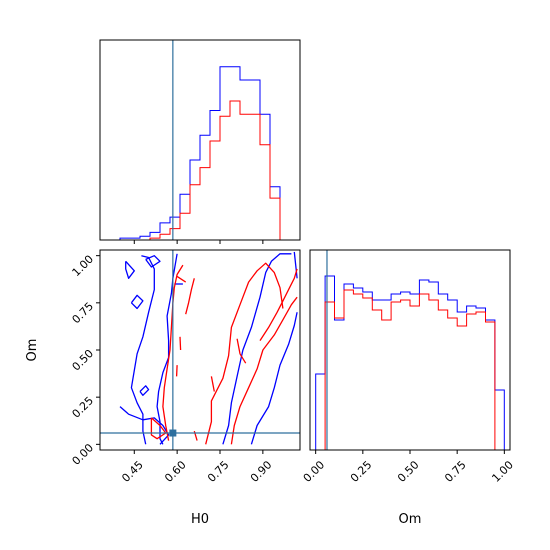 This screenshot has width=550, height=550. What do you see at coordinates (261, 471) in the screenshot?
I see `x-tick-label: 0.90` at bounding box center [261, 471].